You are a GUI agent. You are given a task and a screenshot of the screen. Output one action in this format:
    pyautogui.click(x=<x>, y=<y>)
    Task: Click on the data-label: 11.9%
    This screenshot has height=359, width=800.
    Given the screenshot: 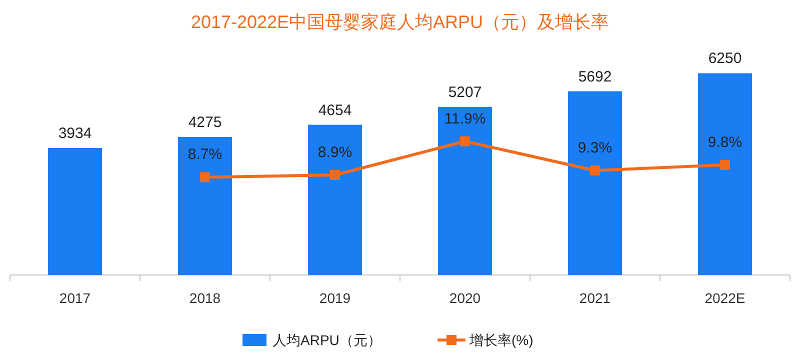 What is the action you would take?
    pyautogui.click(x=465, y=119)
    